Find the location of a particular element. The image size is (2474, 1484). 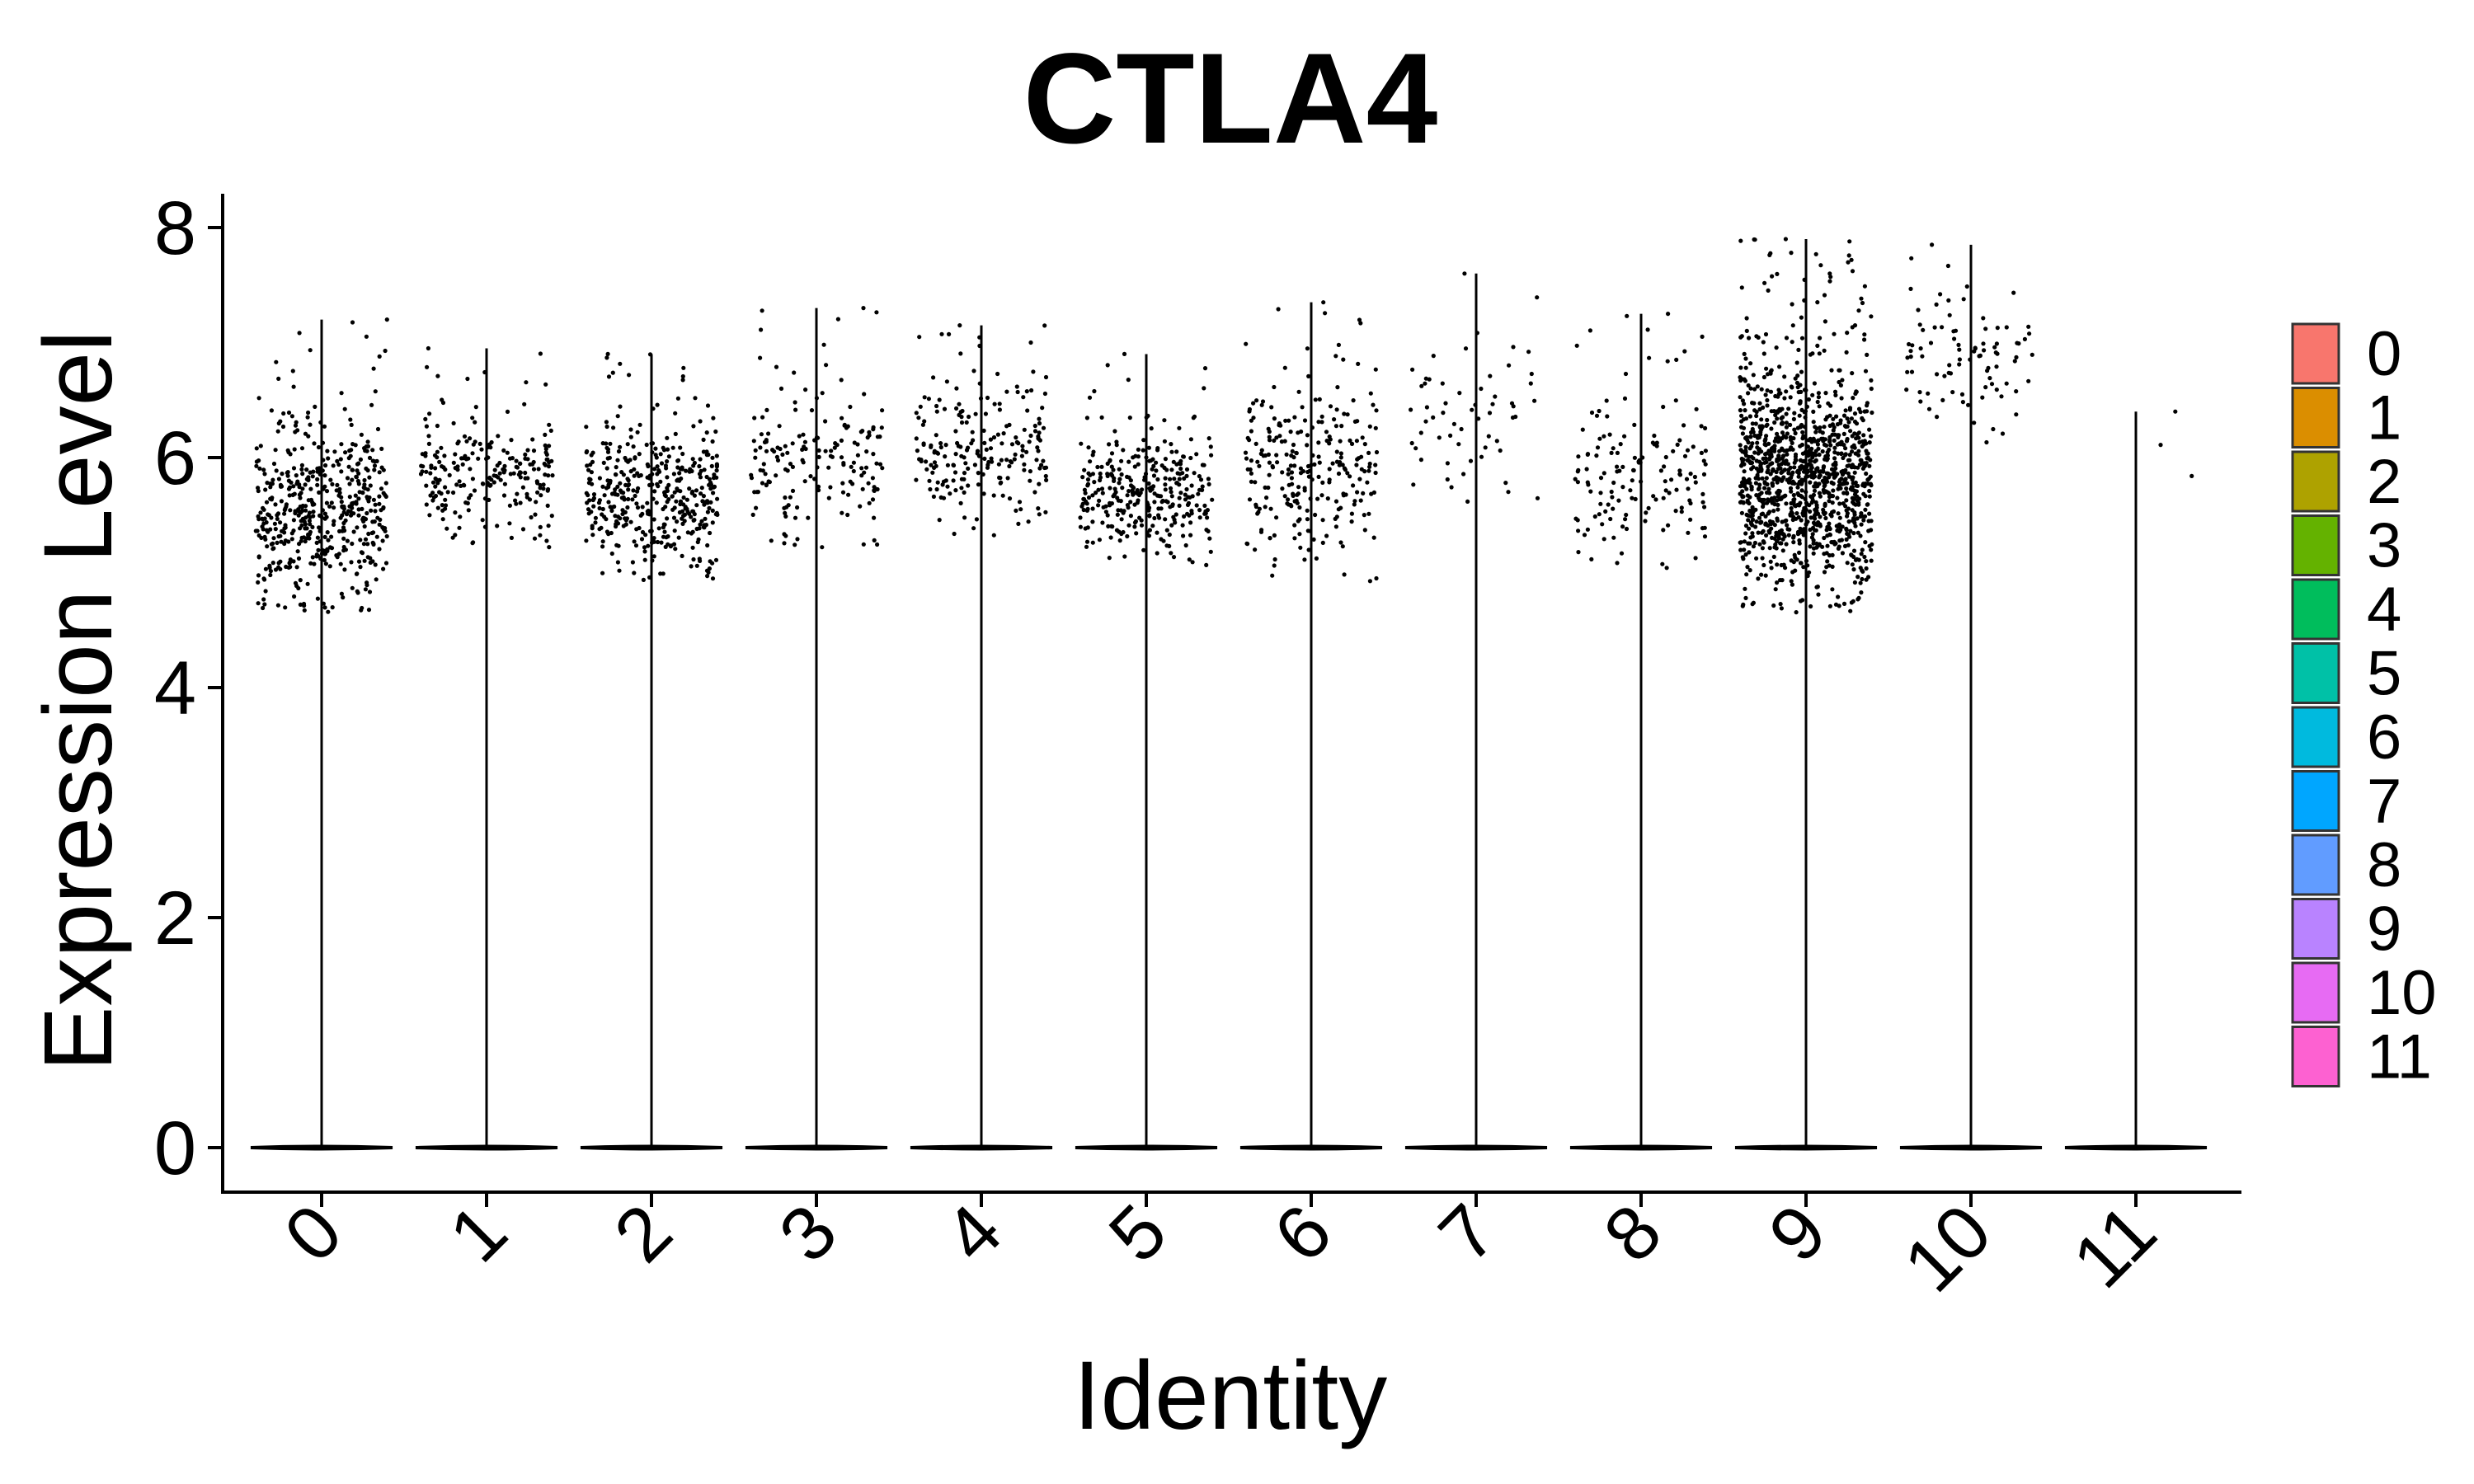

x-ticks: 0 1 2 3 4 5 6 7 8 9 10 11 is located at coordinates (1220, 1248).